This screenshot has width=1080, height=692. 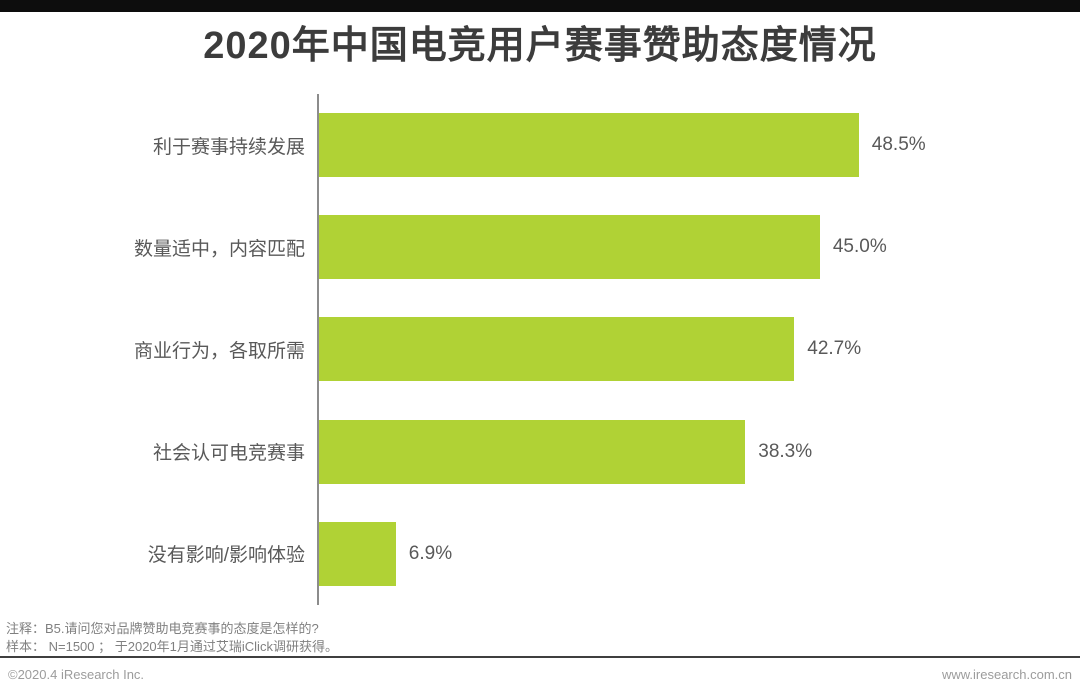 I want to click on bar-row: 没有影响/影响体验 6.9%, so click(x=540, y=554).